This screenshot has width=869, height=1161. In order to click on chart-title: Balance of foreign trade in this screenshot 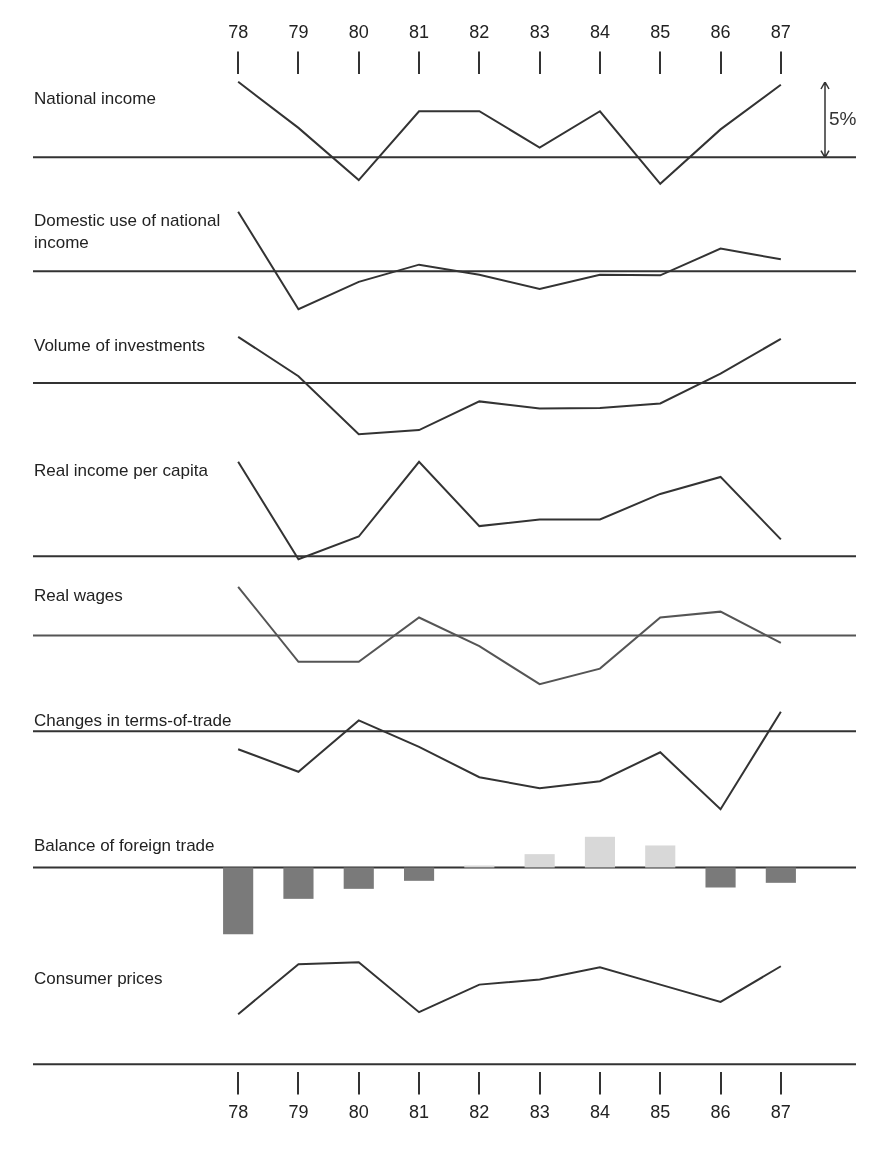, I will do `click(125, 846)`.